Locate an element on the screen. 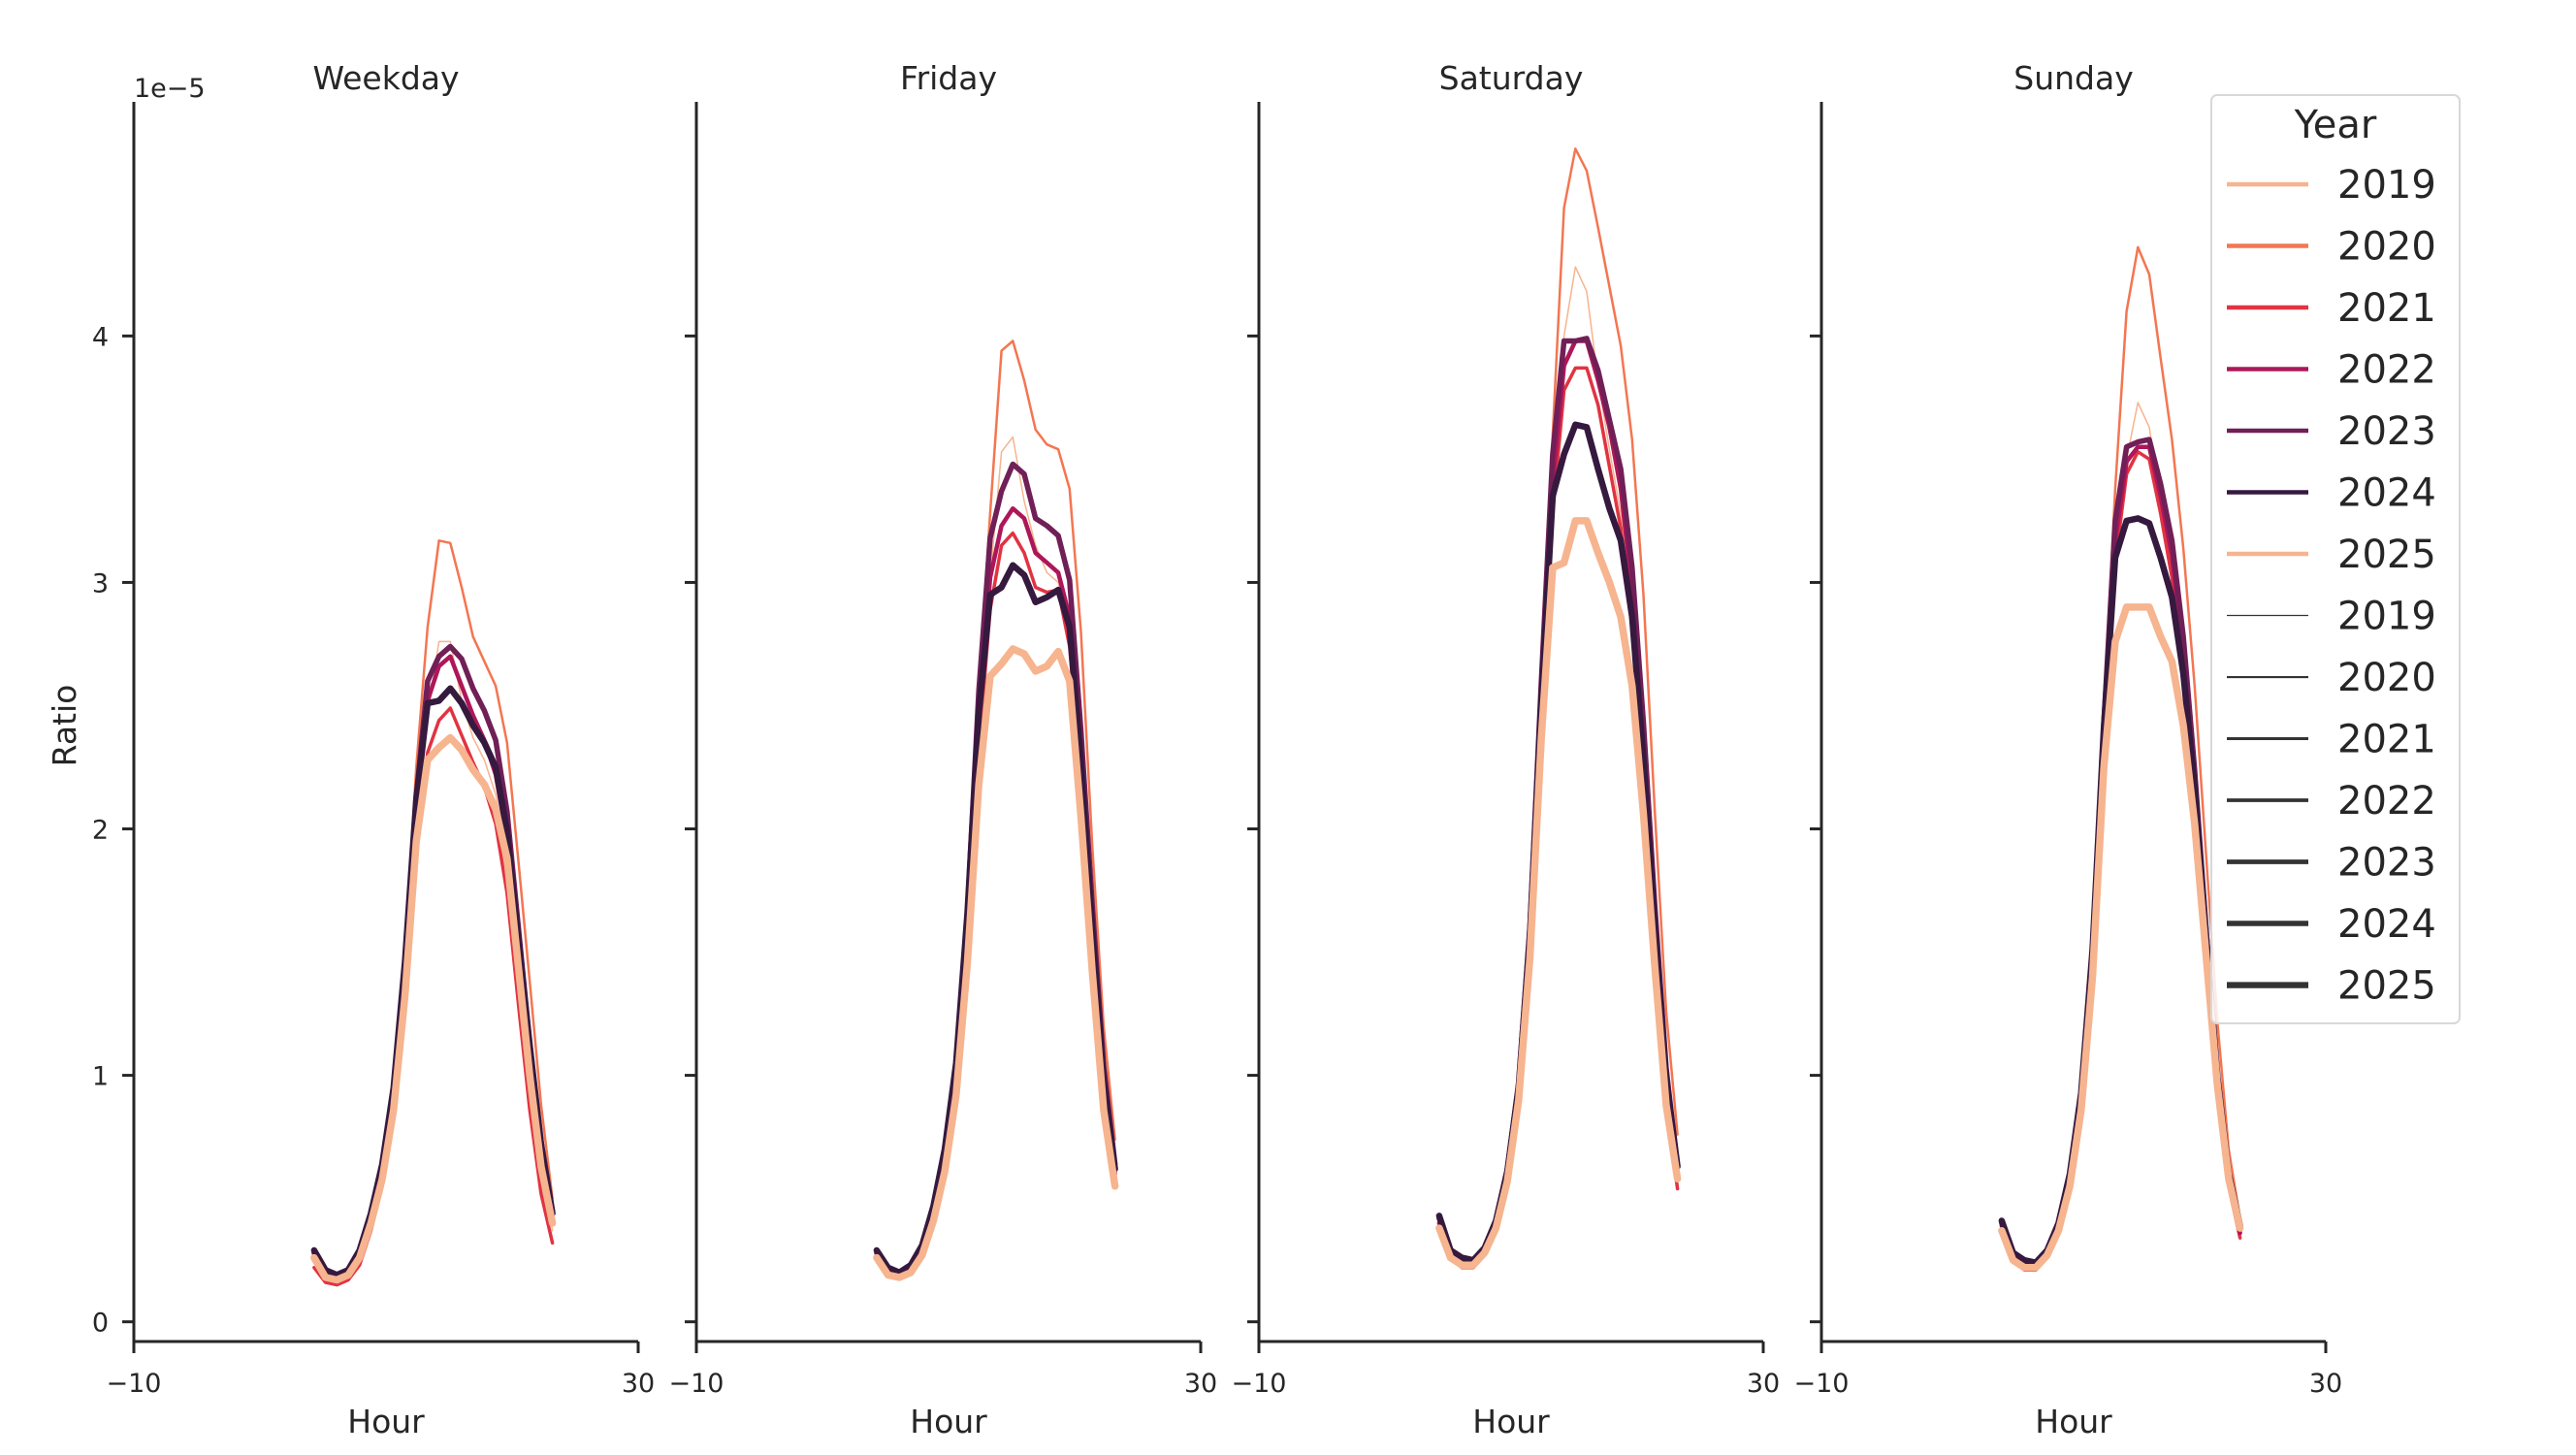 This screenshot has width=2576, height=1455. y-axis-label: Ratio is located at coordinates (64, 726).